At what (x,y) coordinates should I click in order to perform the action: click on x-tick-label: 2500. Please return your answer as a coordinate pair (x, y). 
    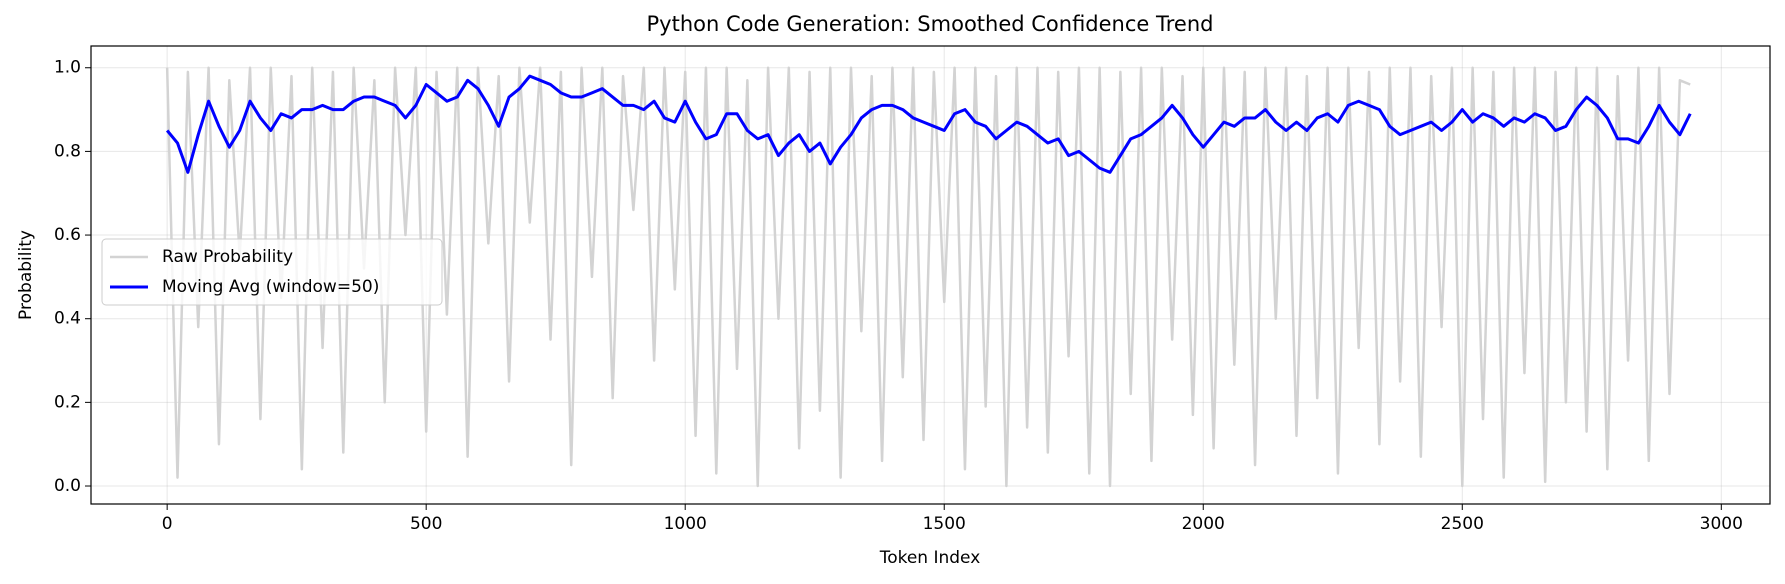
    Looking at the image, I should click on (1462, 524).